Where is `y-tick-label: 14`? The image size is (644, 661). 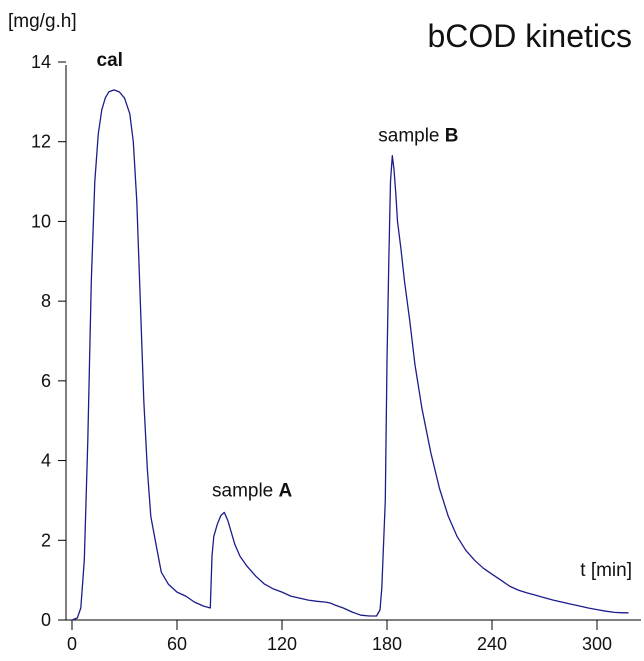
y-tick-label: 14 is located at coordinates (41, 62).